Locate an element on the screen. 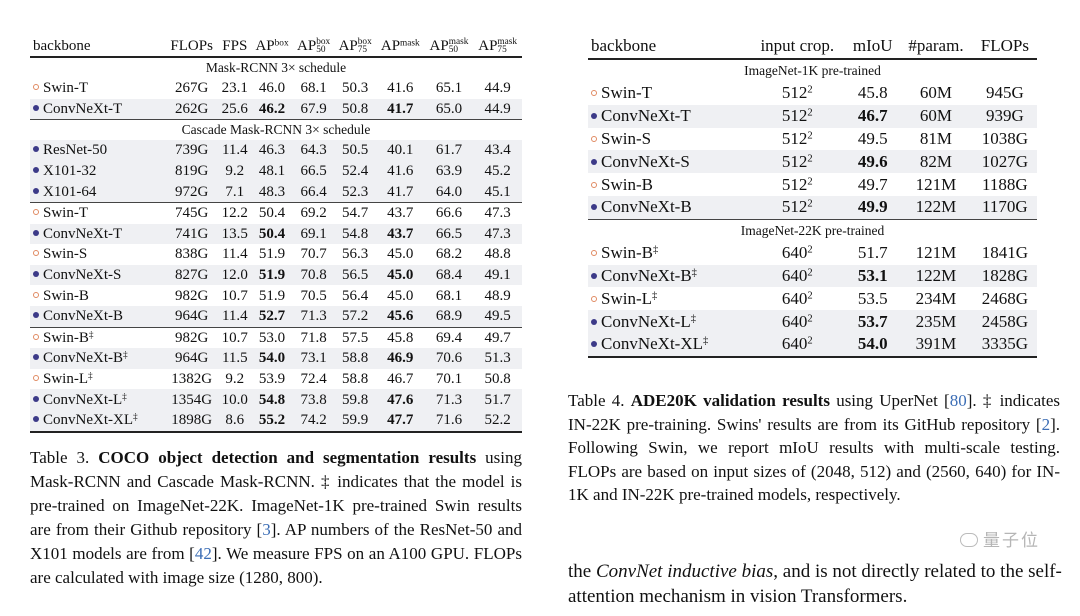 Image resolution: width=1080 pixels, height=616 pixels. citation-link: 80 is located at coordinates (958, 400).